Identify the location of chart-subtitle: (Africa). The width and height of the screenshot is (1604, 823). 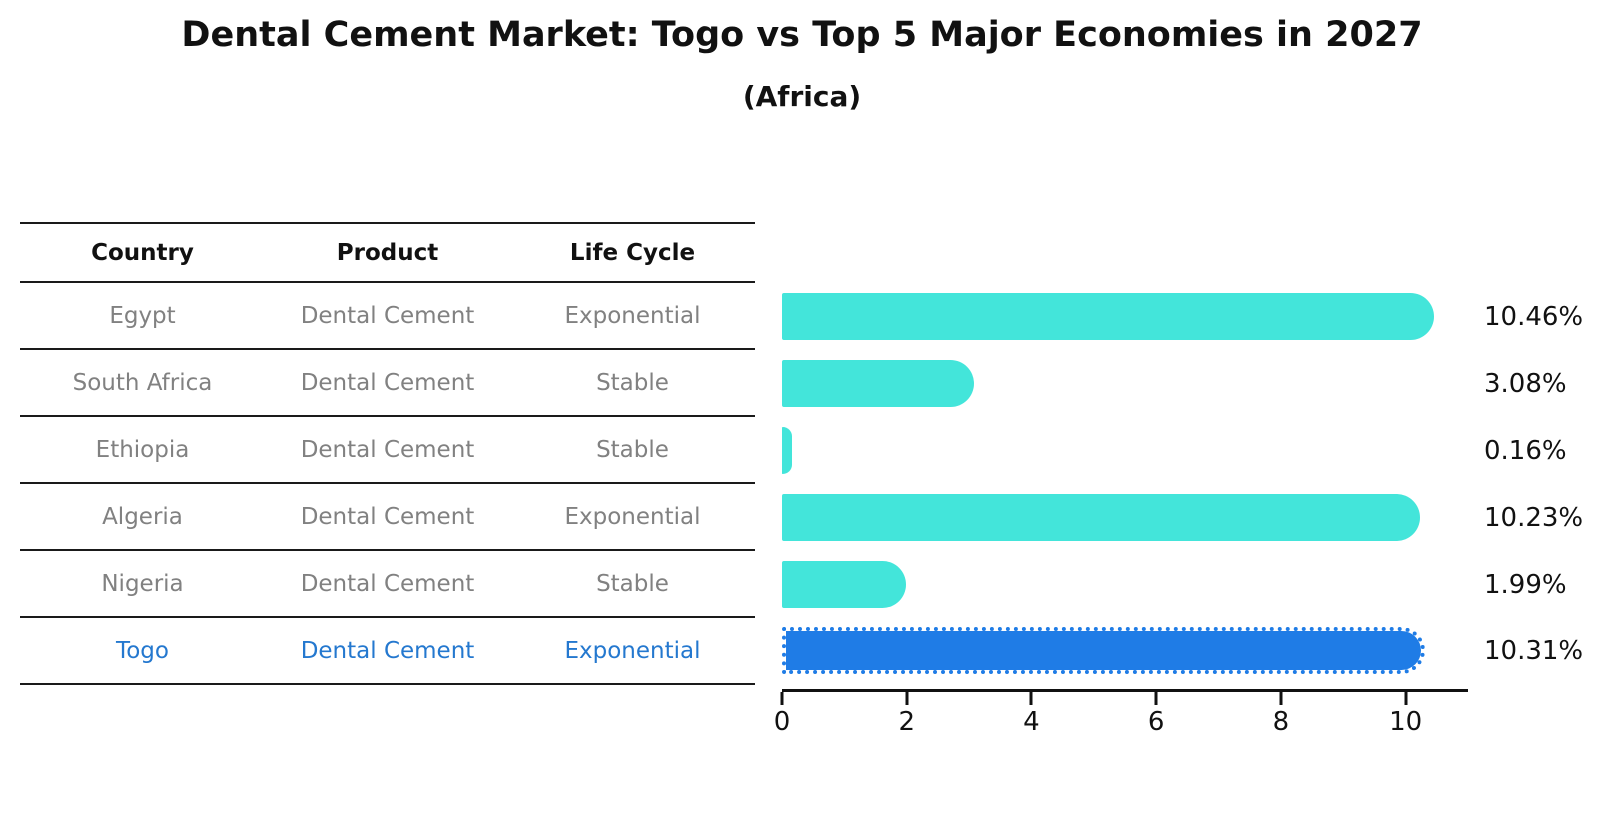
(802, 96).